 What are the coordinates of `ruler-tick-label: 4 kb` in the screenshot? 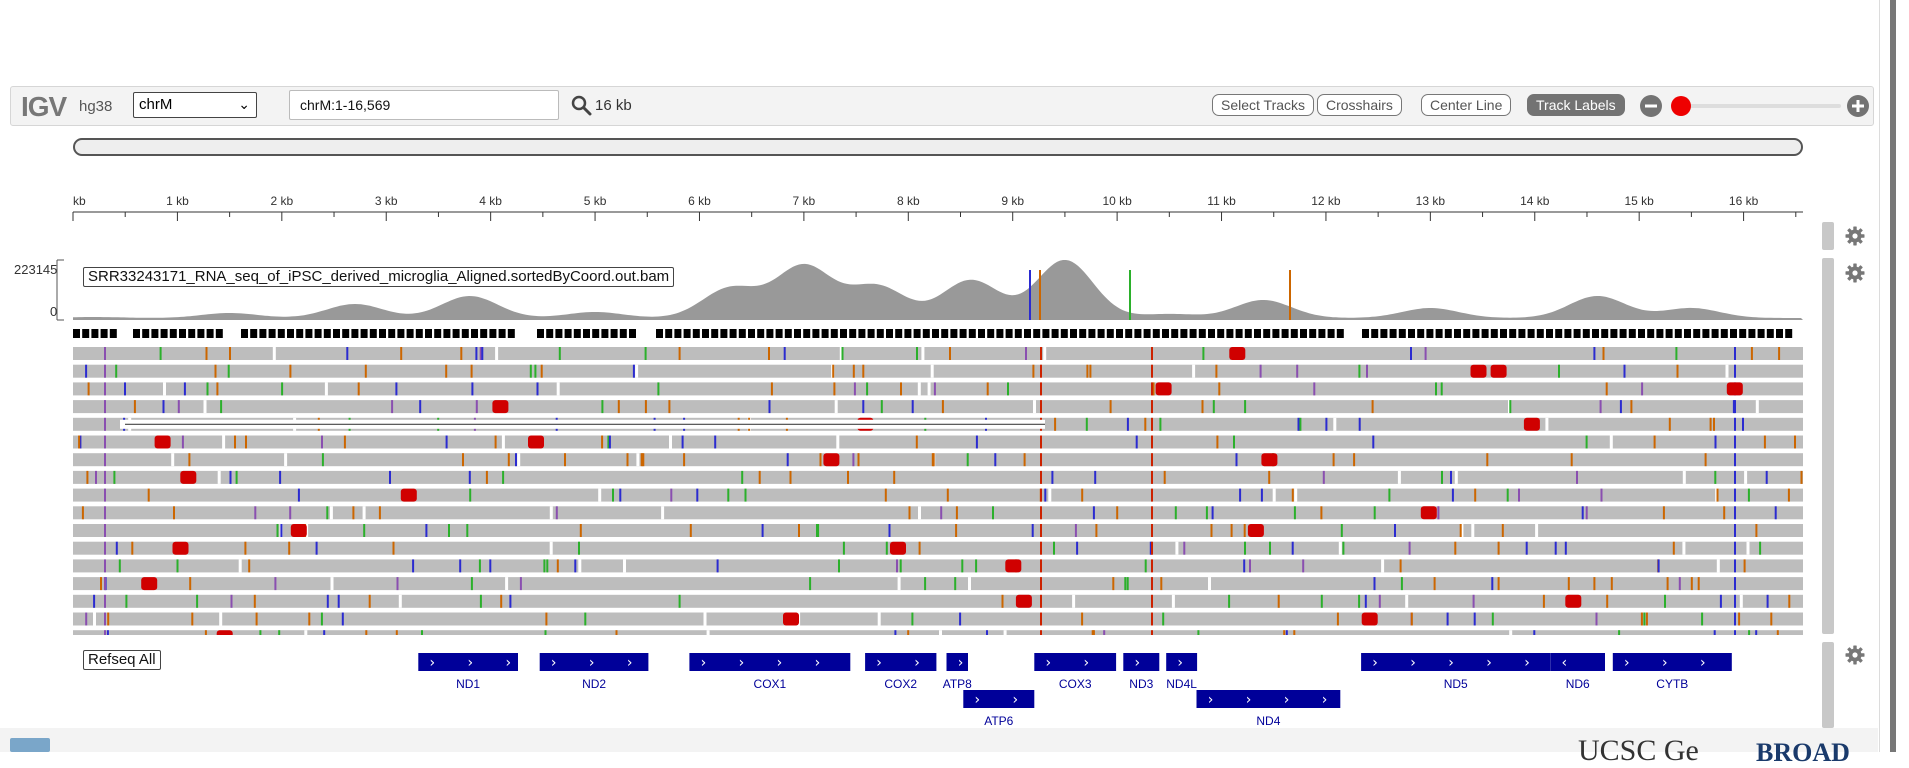 It's located at (490, 201).